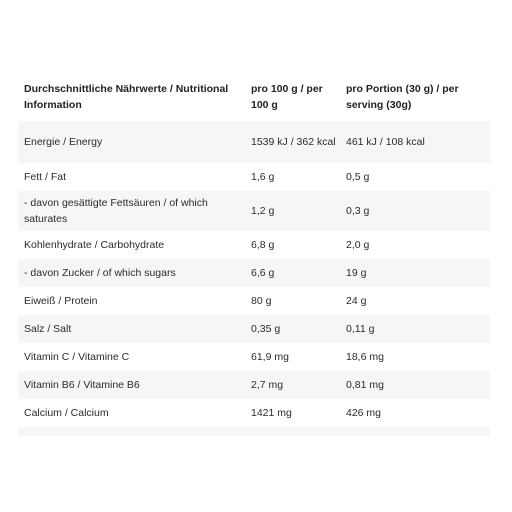 This screenshot has width=512, height=512. Describe the element at coordinates (293, 142) in the screenshot. I see `value-per-100g: 1539 kJ / 362 kcal` at that location.